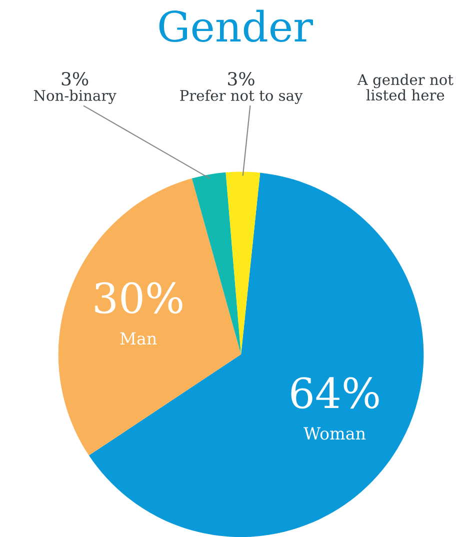 This screenshot has width=470, height=537. I want to click on category-label: A gender not listed here, so click(405, 87).